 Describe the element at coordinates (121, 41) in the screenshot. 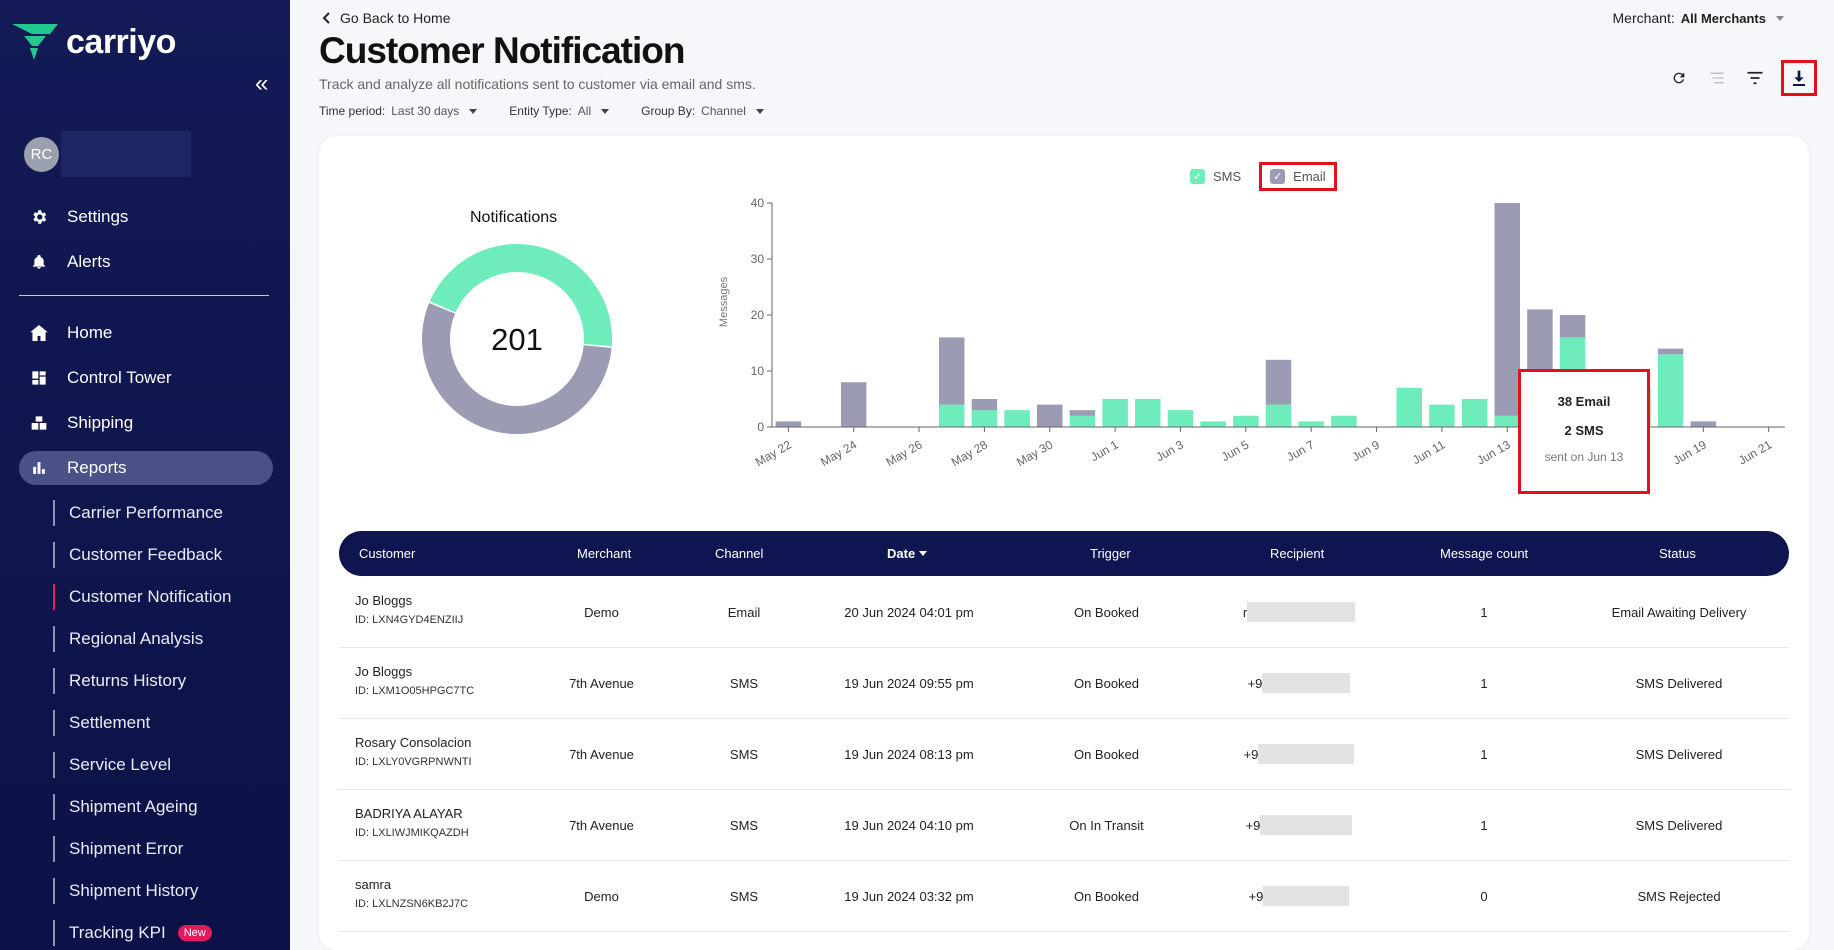

I see `logo-text: carriyo` at that location.